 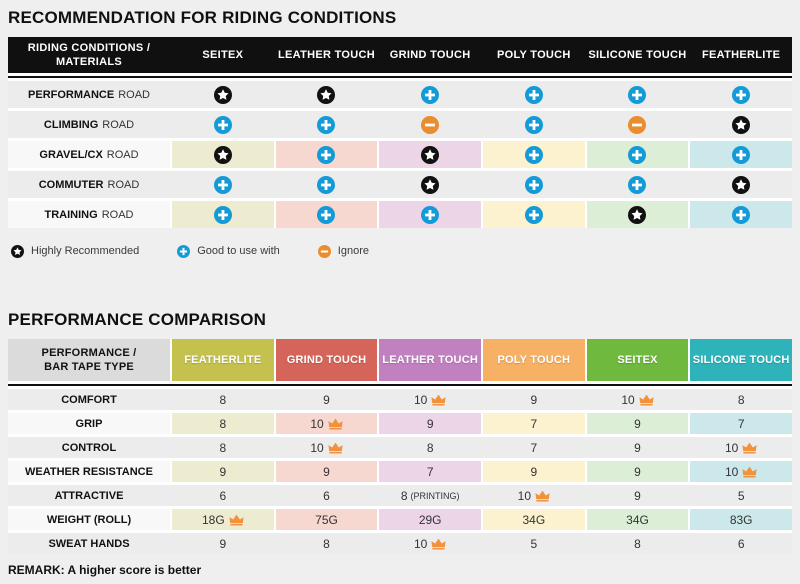 I want to click on score-cell: 8 (PRINTING), so click(x=430, y=495).